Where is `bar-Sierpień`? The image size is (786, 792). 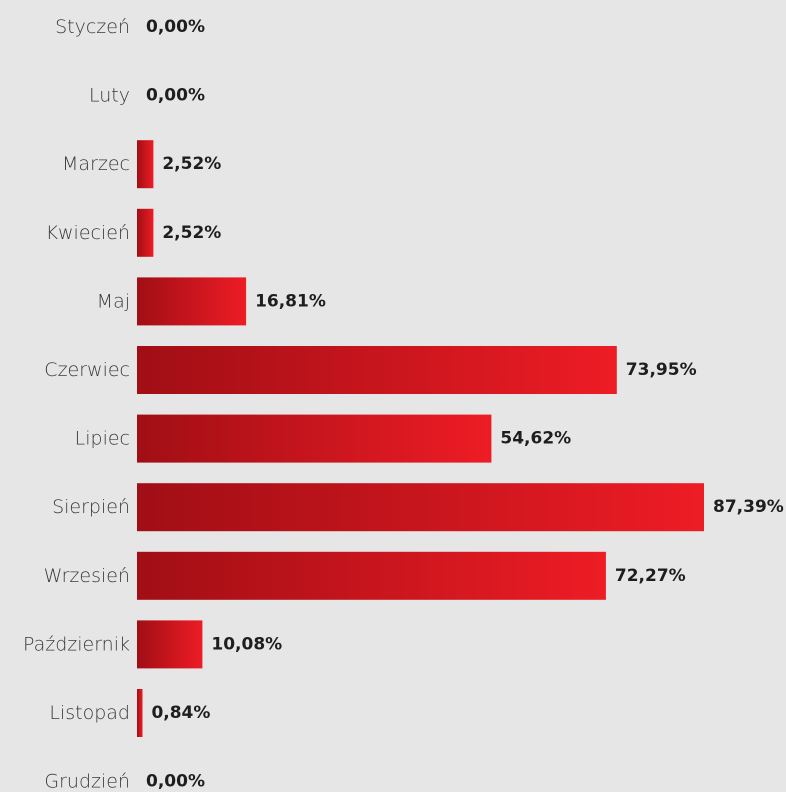 bar-Sierpień is located at coordinates (420, 507).